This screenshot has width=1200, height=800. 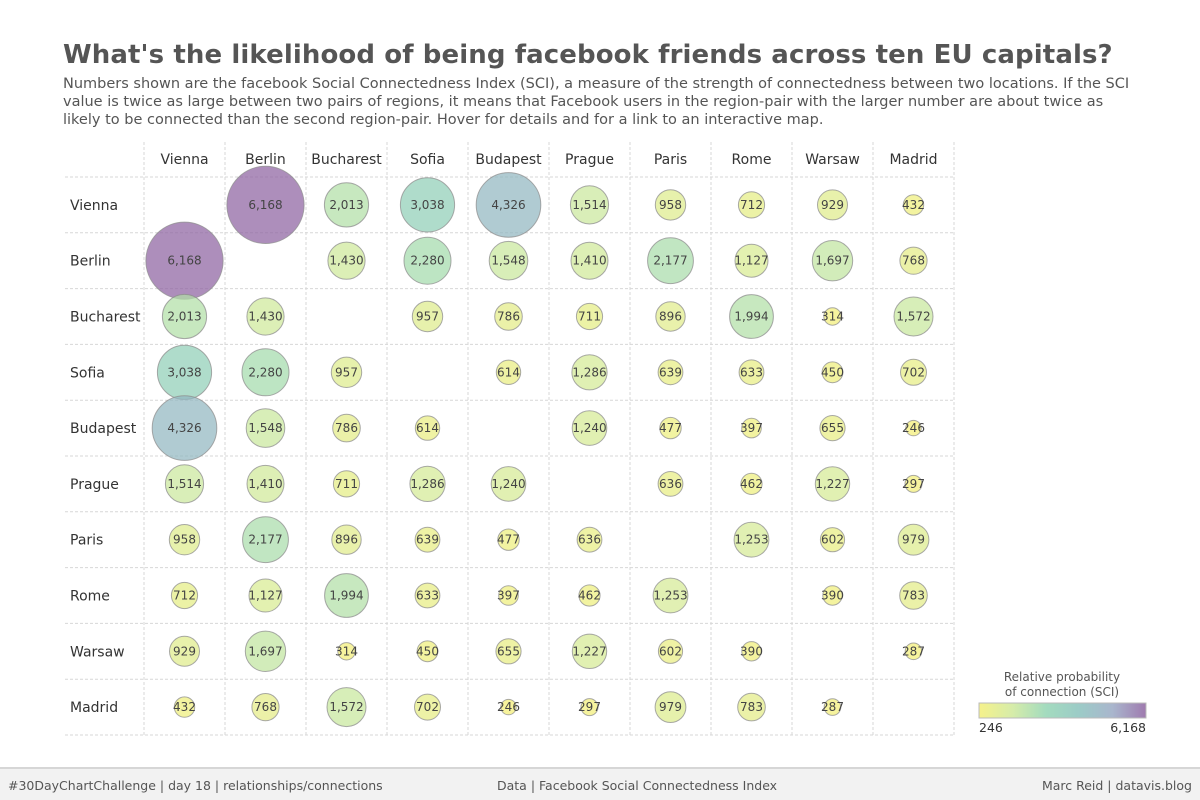 I want to click on bubble-value-label: 633, so click(x=751, y=372).